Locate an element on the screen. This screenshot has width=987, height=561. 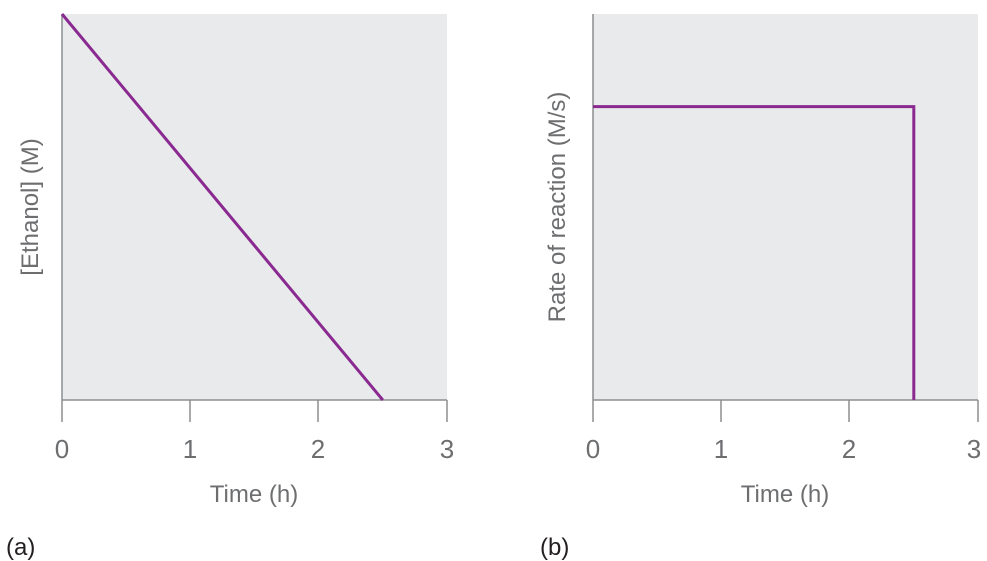
chart-a-x-tick-label: 2 is located at coordinates (318, 449).